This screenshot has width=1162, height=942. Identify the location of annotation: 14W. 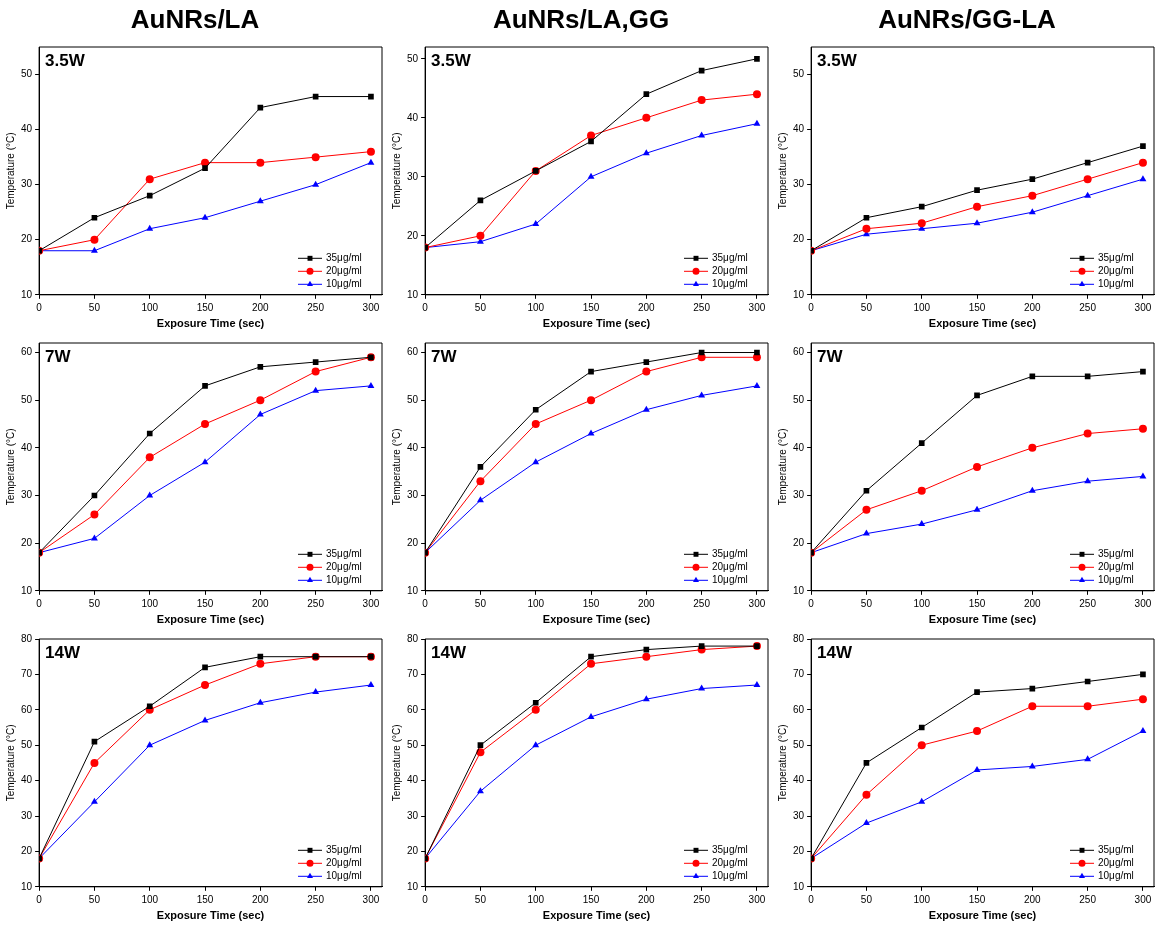
(449, 653).